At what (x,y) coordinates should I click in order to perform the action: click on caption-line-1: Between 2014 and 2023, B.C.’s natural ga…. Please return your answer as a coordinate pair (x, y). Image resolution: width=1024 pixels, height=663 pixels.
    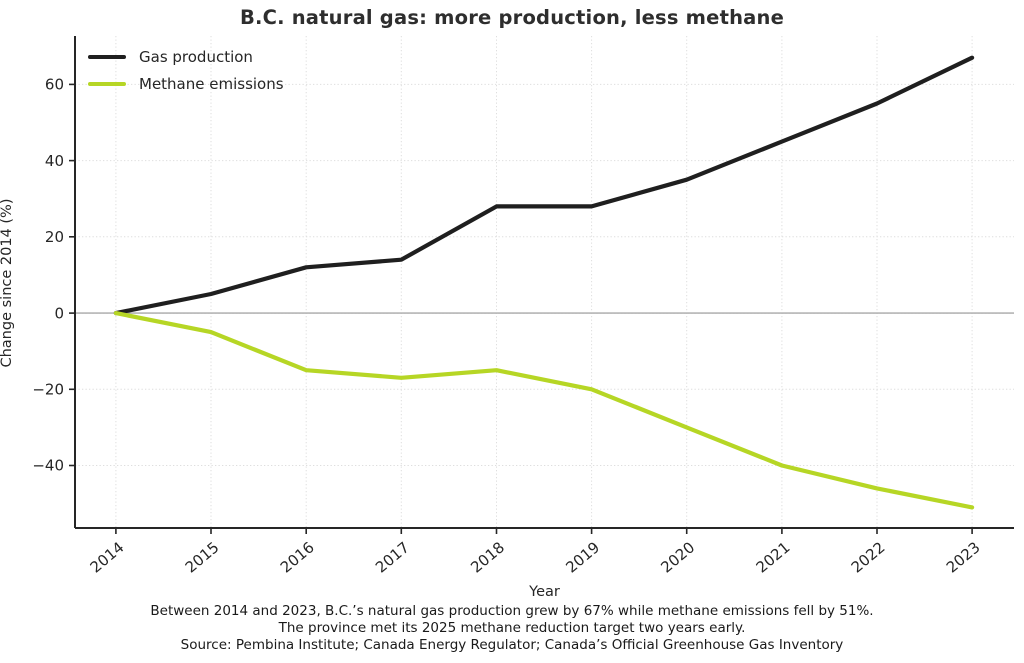
    Looking at the image, I should click on (512, 611).